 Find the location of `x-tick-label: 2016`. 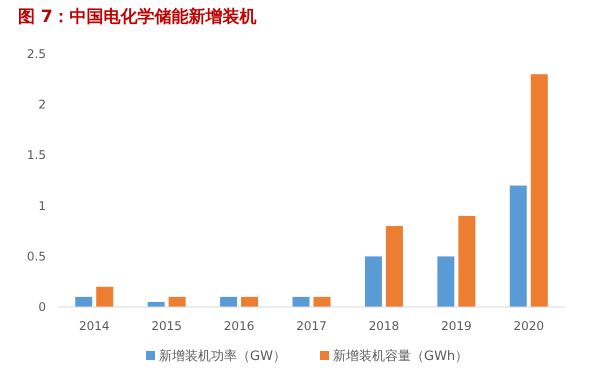

x-tick-label: 2016 is located at coordinates (239, 326).